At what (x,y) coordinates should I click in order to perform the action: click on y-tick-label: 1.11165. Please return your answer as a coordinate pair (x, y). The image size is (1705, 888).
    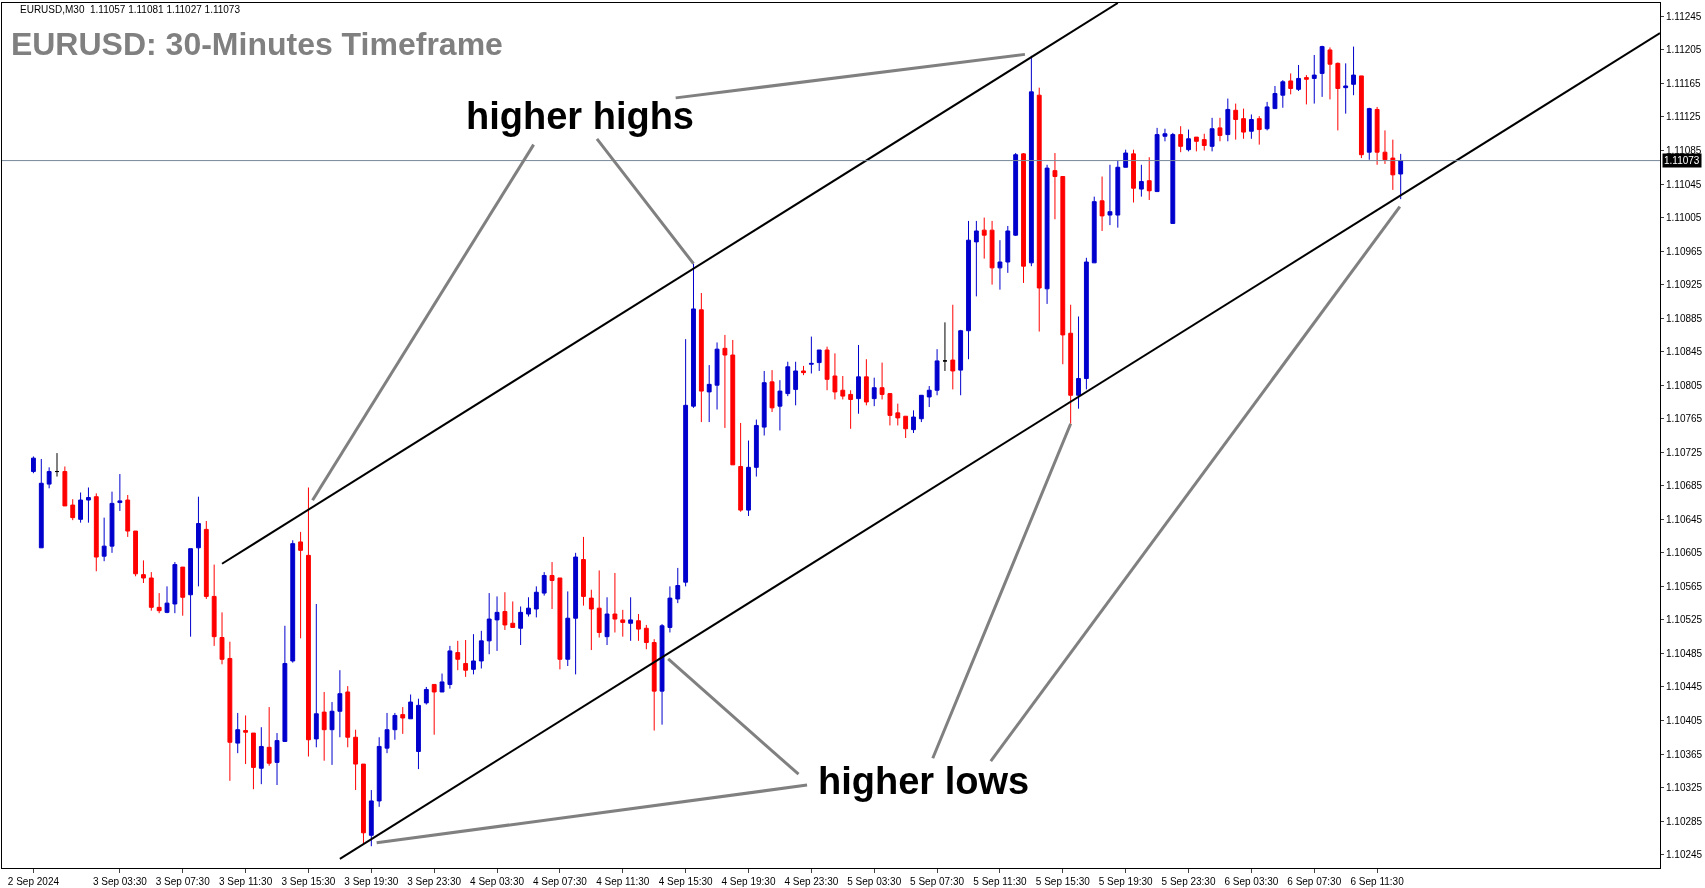
    Looking at the image, I should click on (1684, 83).